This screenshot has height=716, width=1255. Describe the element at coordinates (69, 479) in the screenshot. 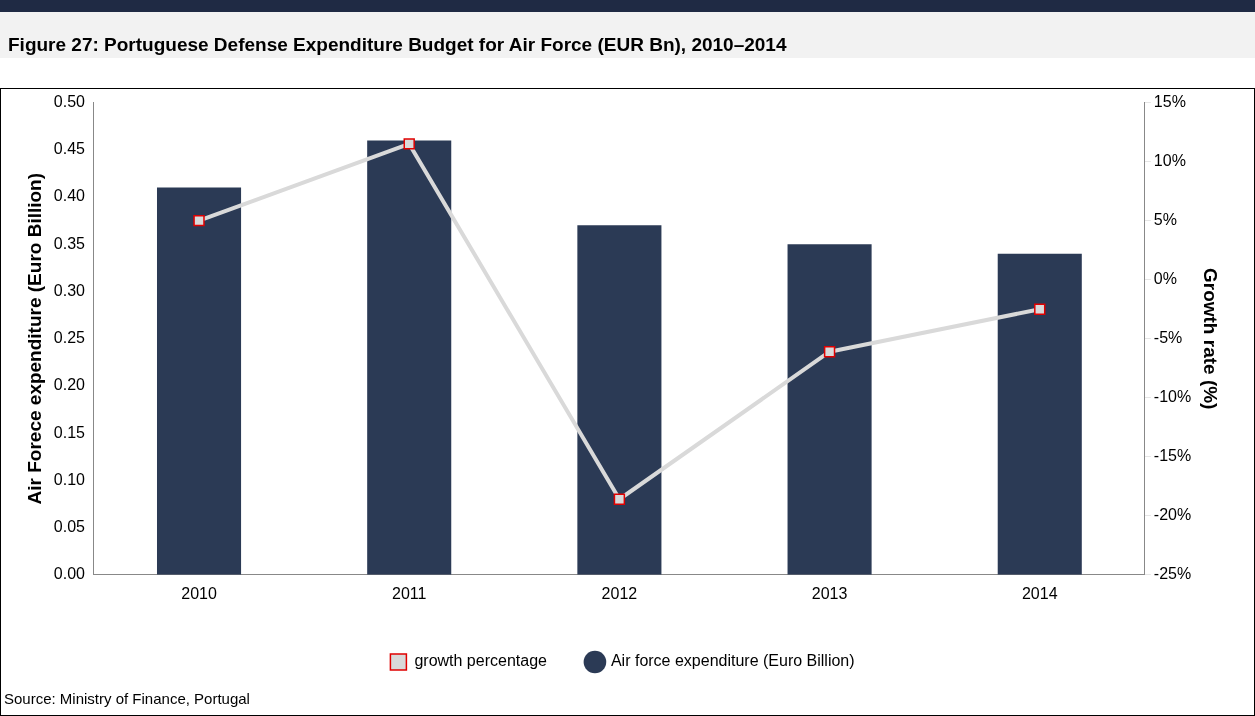

I see `y-tick-label: 0.10` at that location.